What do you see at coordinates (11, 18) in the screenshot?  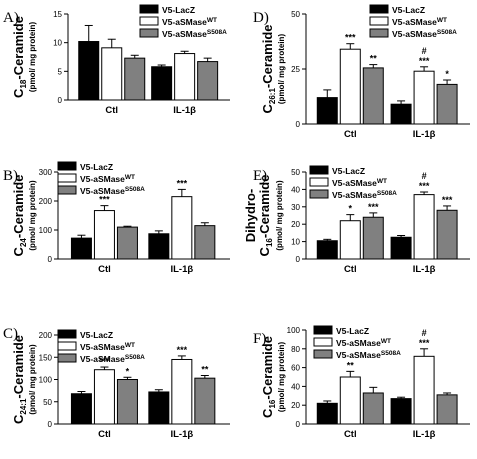 I see `panel-letter: A)` at bounding box center [11, 18].